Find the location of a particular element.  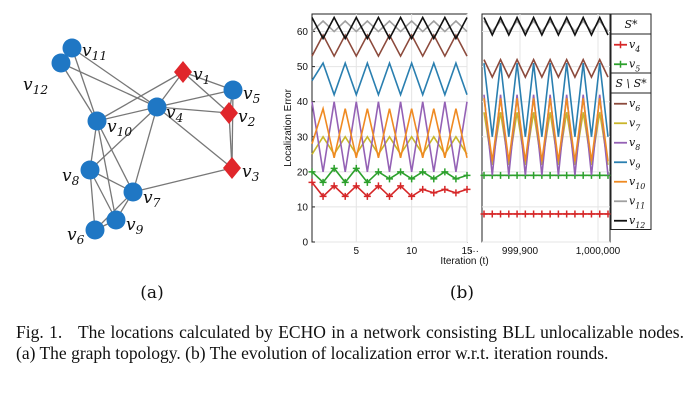

legend-entry-v10: v10 is located at coordinates (637, 183).